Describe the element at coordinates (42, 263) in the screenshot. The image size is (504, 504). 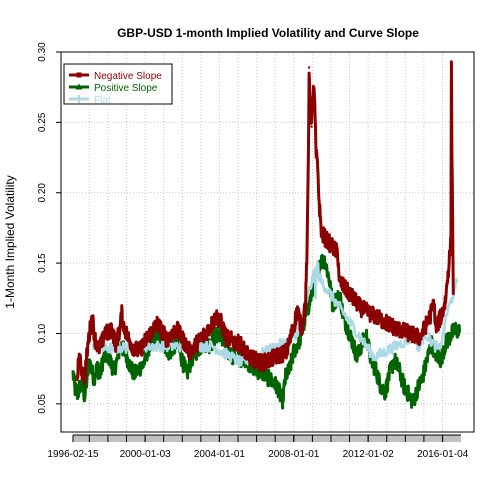
I see `y-tick-label: 0.15` at that location.